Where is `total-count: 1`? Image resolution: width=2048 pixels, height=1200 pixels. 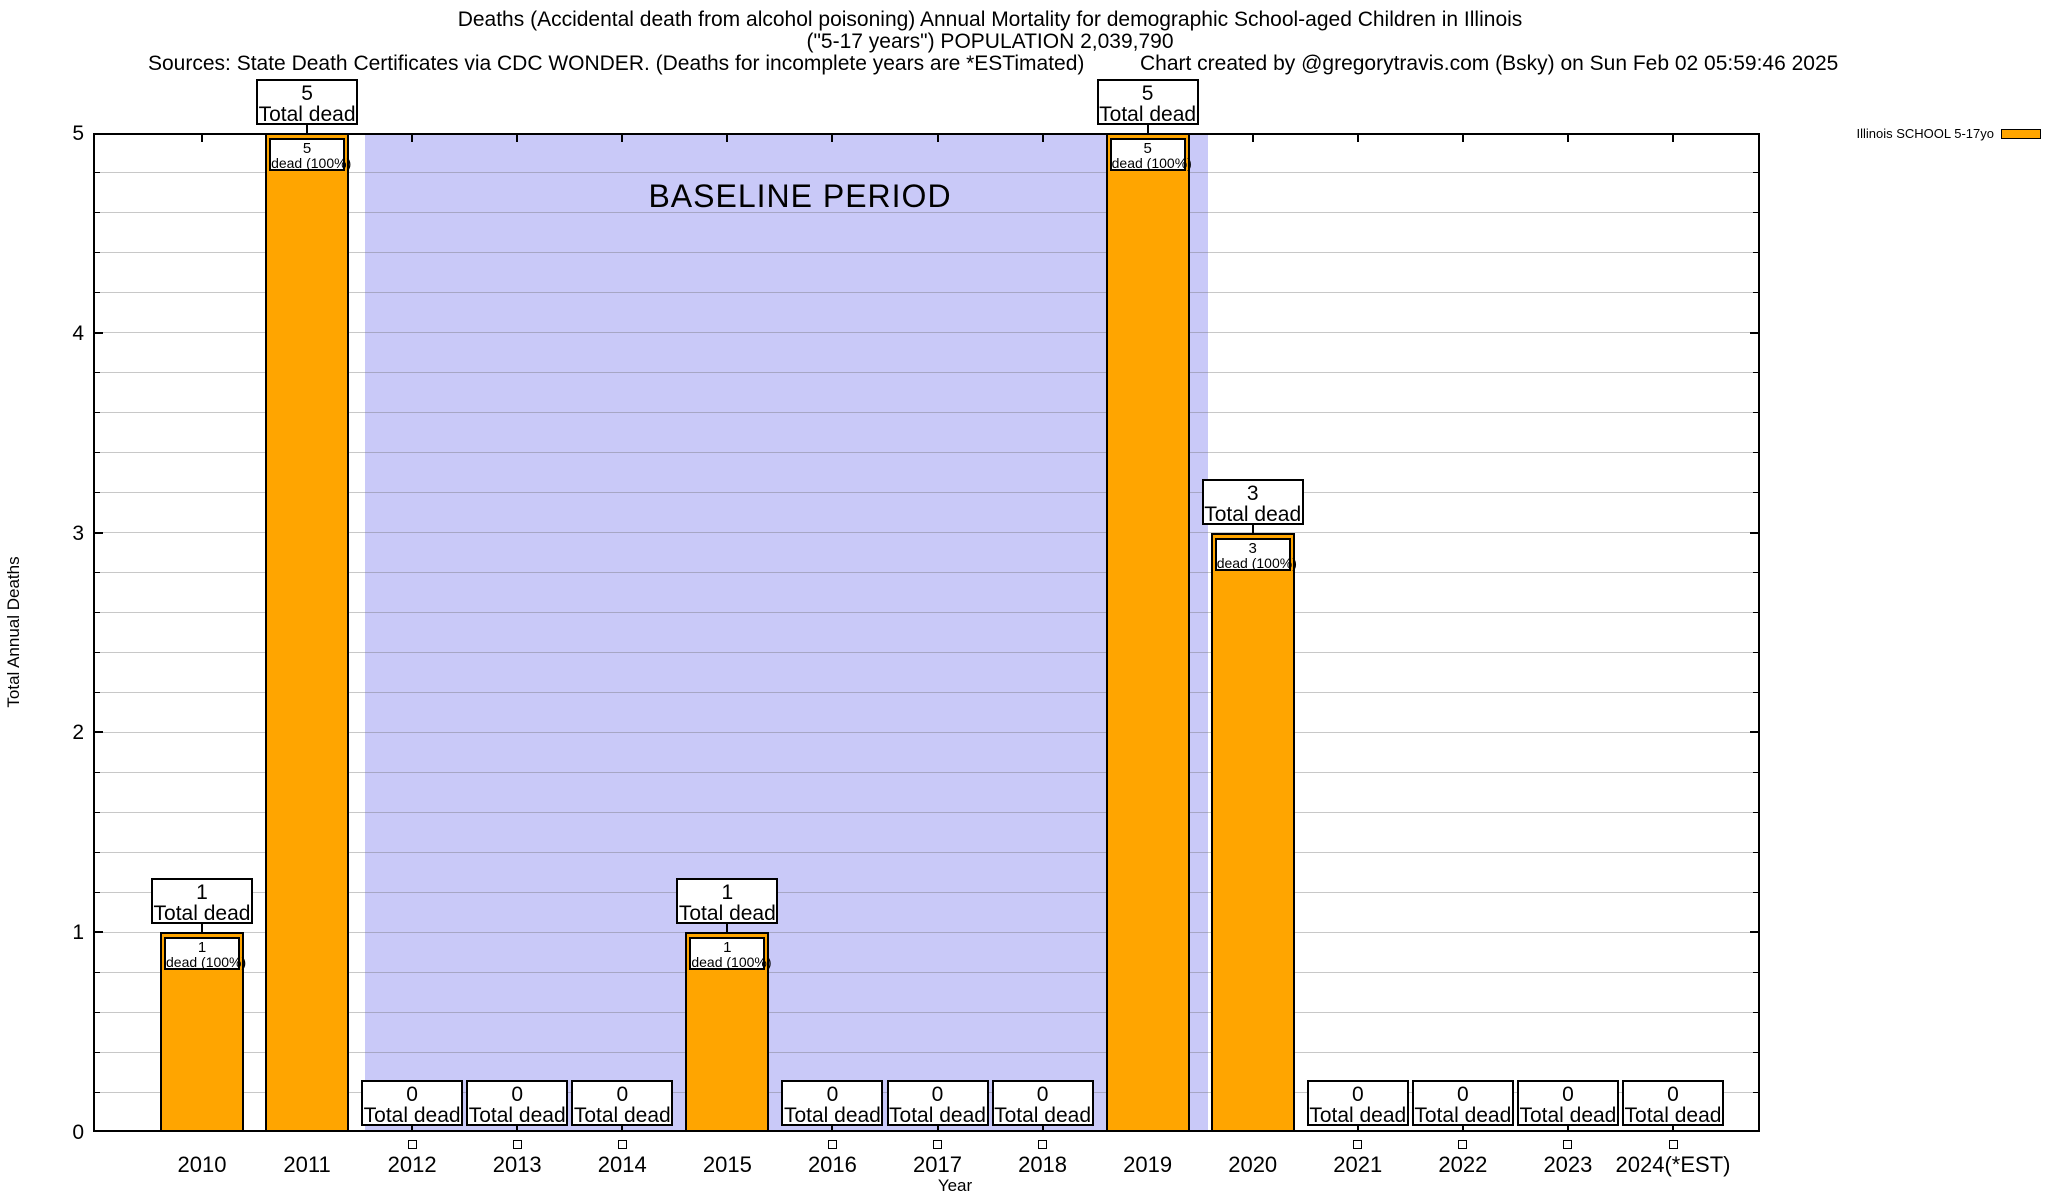
total-count: 1 is located at coordinates (727, 893).